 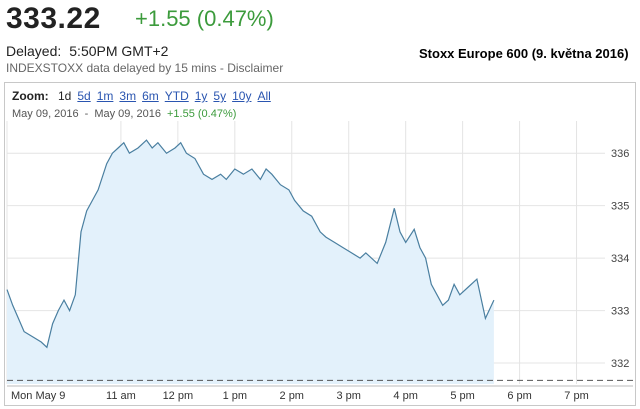 What do you see at coordinates (65, 96) in the screenshot?
I see `zoom-option-1d: 1d` at bounding box center [65, 96].